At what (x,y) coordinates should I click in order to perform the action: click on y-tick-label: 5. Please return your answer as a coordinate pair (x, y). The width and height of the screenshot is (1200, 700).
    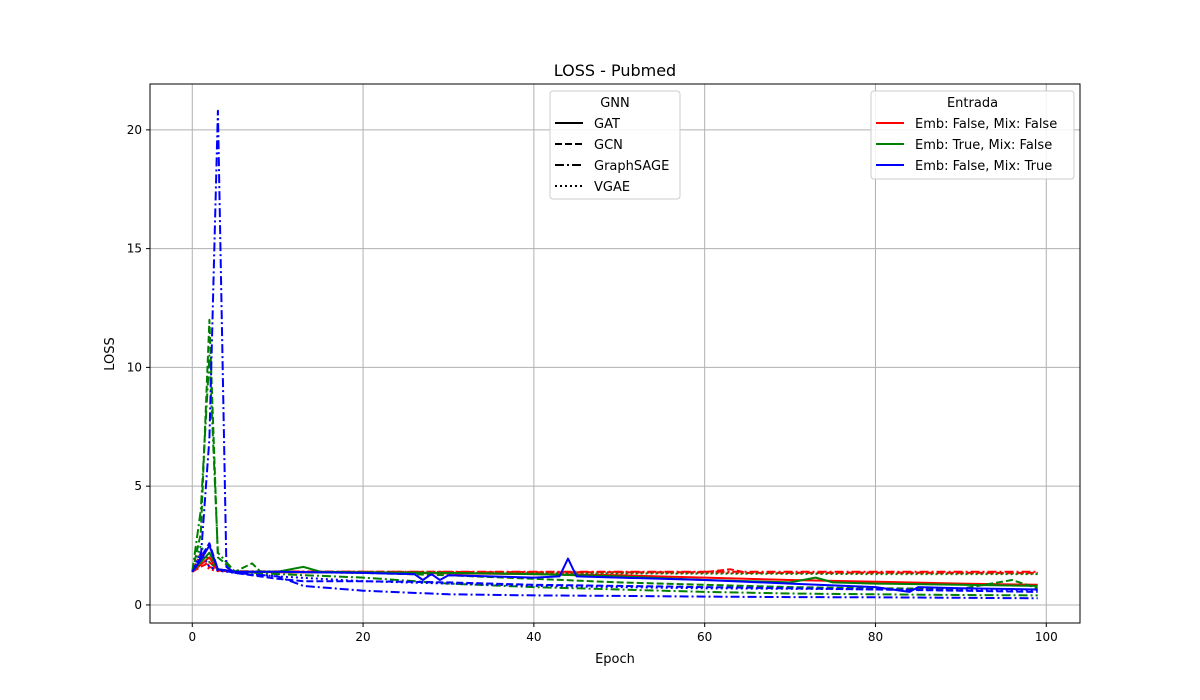
    Looking at the image, I should click on (138, 486).